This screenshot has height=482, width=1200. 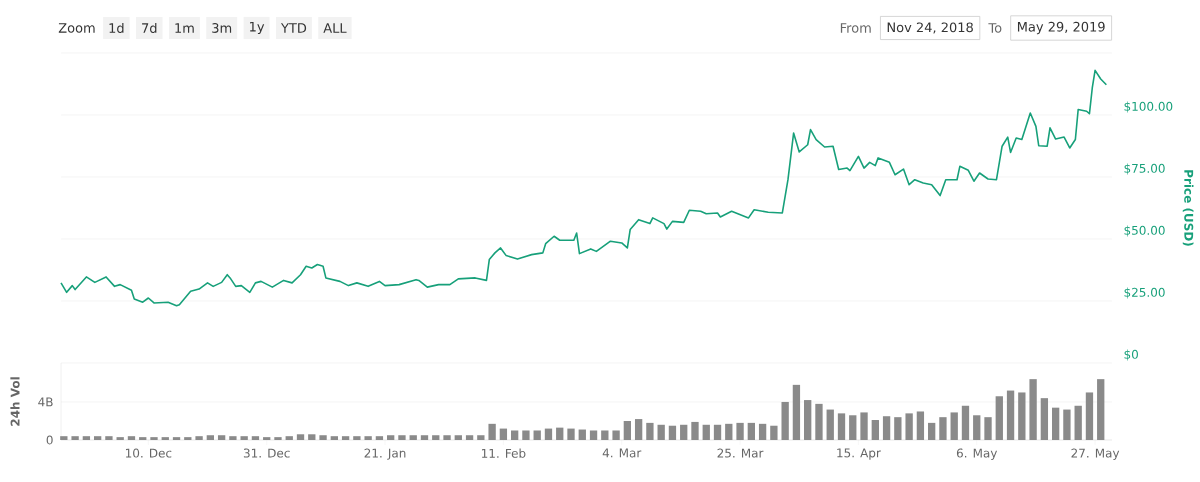 What do you see at coordinates (977, 454) in the screenshot?
I see `x-tick-label: 6. May` at bounding box center [977, 454].